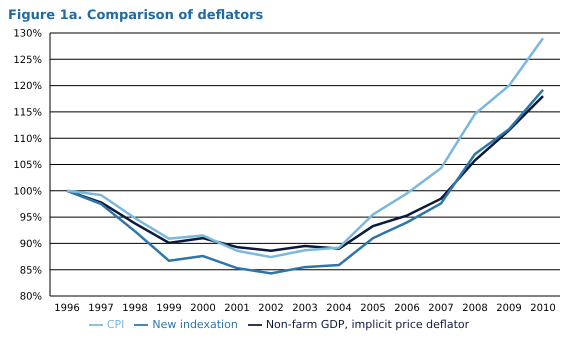 Image resolution: width=577 pixels, height=339 pixels. I want to click on x-tick-label: 2005, so click(373, 308).